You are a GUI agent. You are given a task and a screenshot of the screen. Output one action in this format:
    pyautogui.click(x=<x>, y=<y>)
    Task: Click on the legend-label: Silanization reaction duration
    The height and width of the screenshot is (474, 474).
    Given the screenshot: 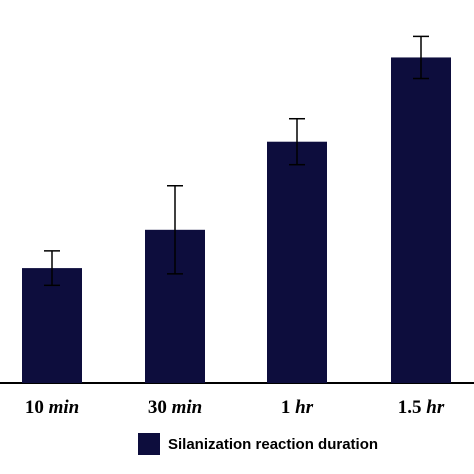 What is the action you would take?
    pyautogui.click(x=273, y=444)
    